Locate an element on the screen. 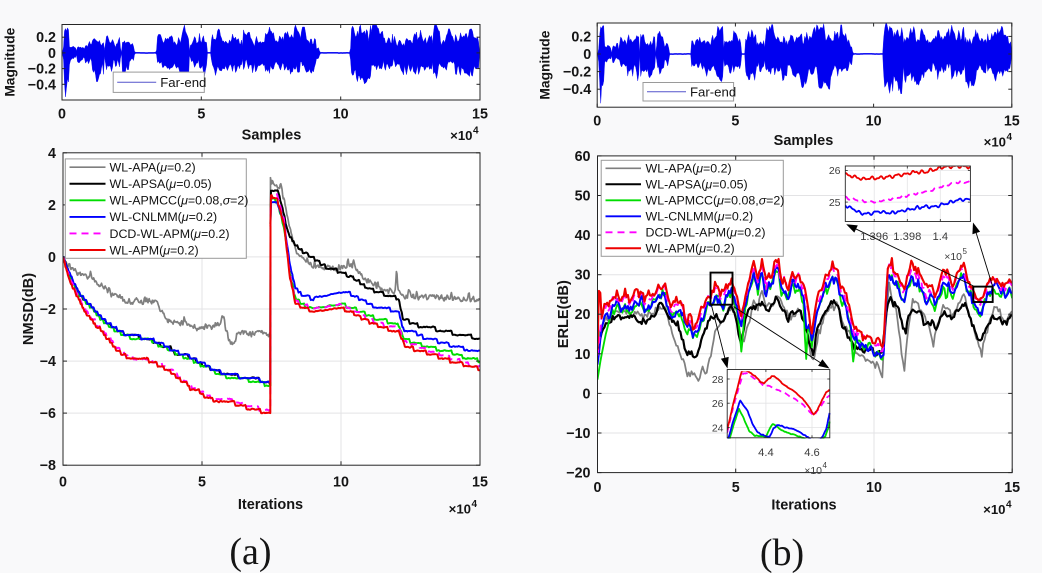 Image resolution: width=1042 pixels, height=573 pixels. svg-text: NMSD(dB) is located at coordinates (29, 309).